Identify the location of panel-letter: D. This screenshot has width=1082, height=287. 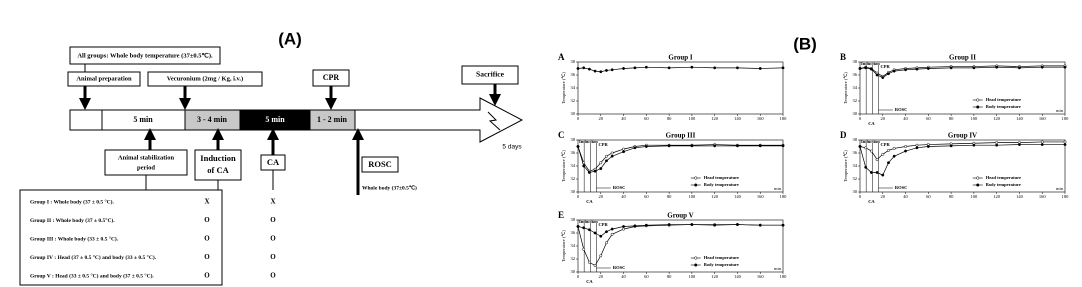
(843, 135).